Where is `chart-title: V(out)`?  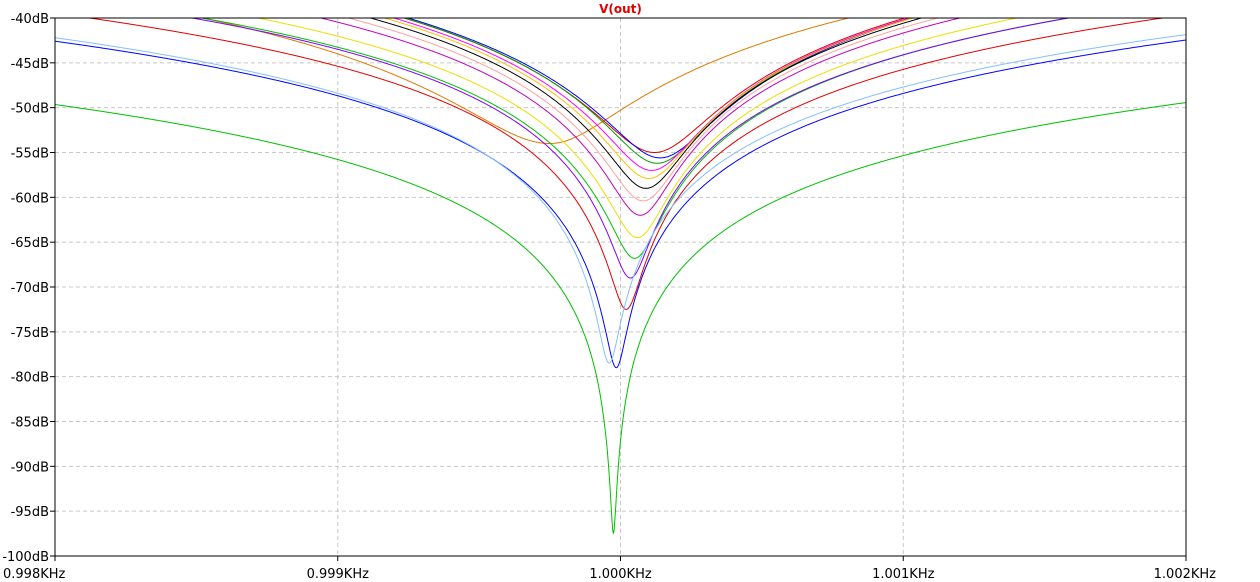
chart-title: V(out) is located at coordinates (620, 9).